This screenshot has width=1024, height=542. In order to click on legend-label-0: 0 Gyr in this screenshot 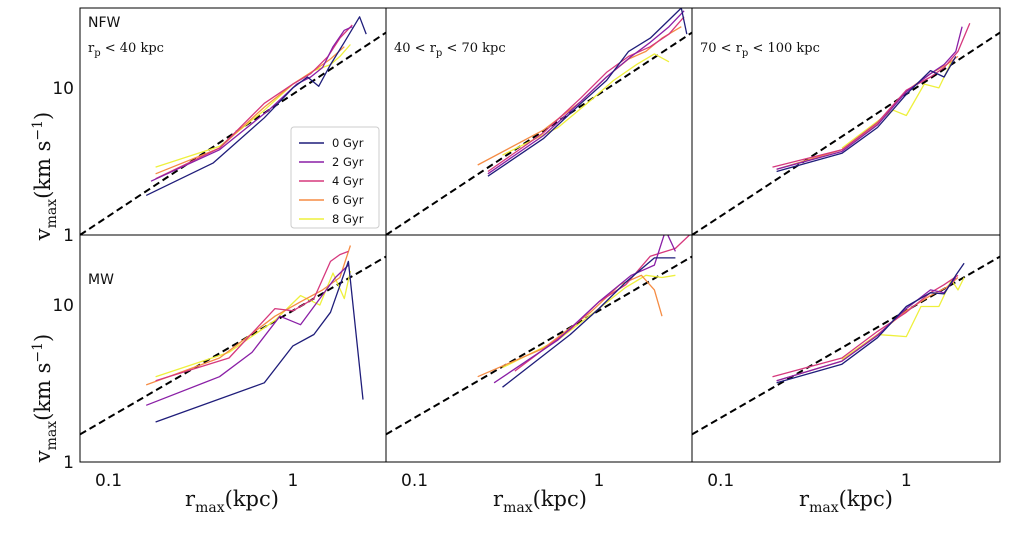, I will do `click(348, 143)`.